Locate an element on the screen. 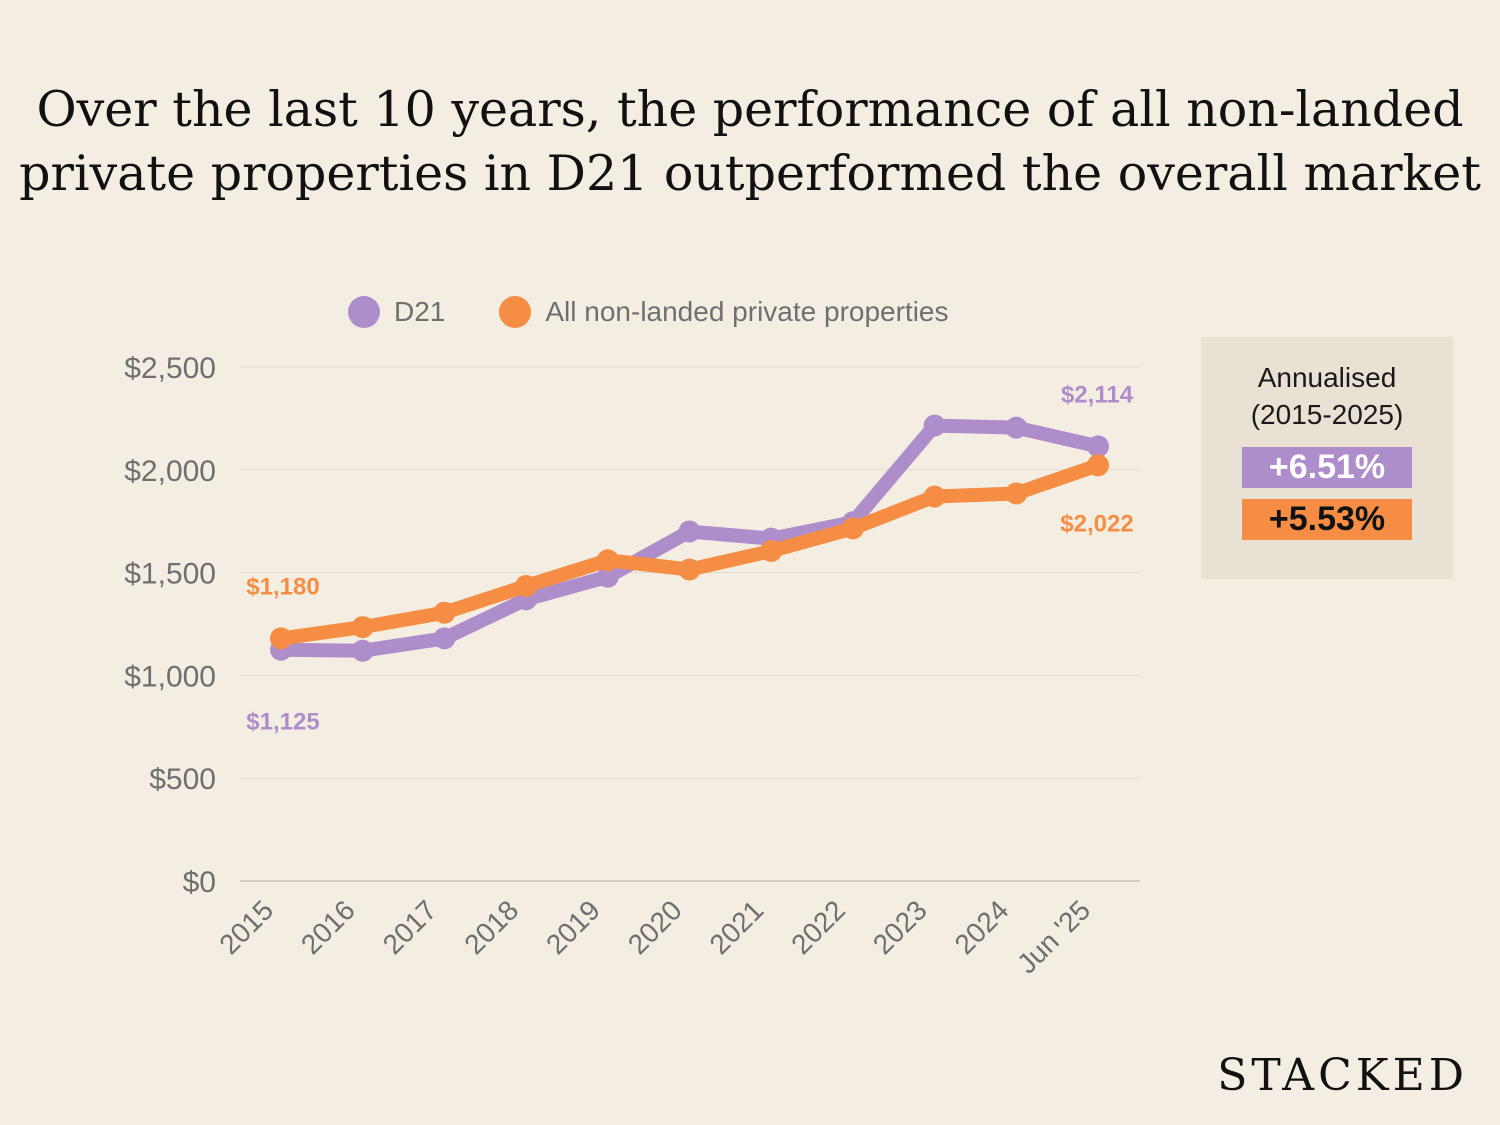 This screenshot has height=1125, width=1500. legend-swatch-d21 is located at coordinates (364, 312).